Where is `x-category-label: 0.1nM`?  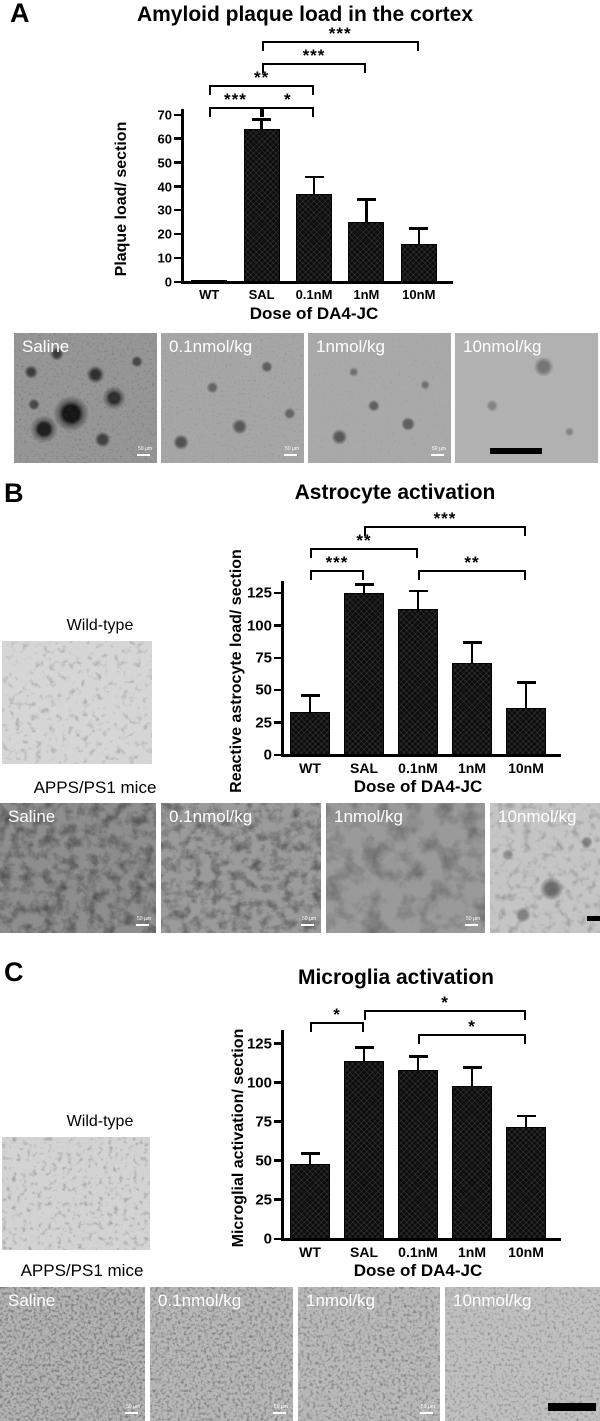
x-category-label: 0.1nM is located at coordinates (314, 294).